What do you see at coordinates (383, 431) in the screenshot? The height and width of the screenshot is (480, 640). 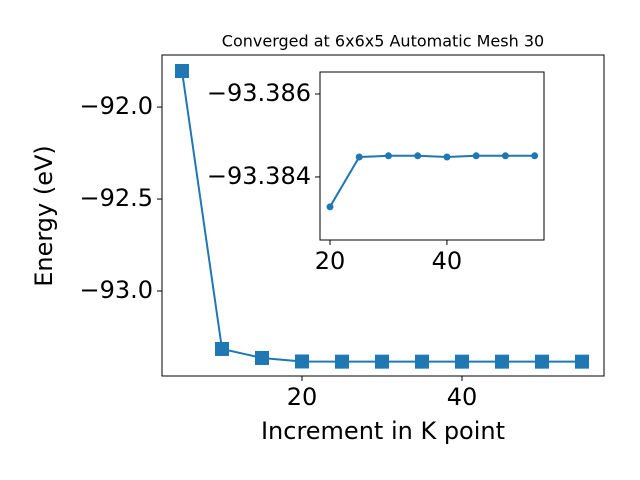 I see `x-axis-label: Increment in K point` at bounding box center [383, 431].